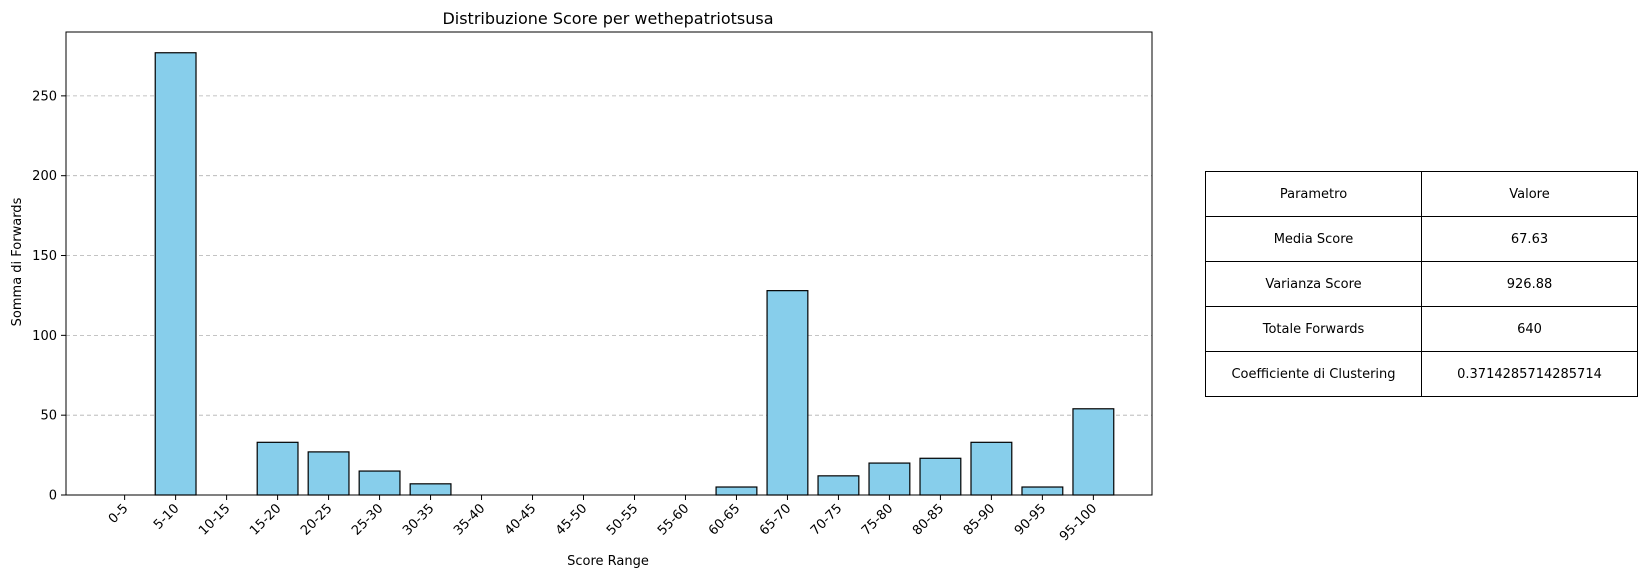 Image resolution: width=1648 pixels, height=578 pixels. What do you see at coordinates (53, 496) in the screenshot?
I see `y-tick-label: 0` at bounding box center [53, 496].